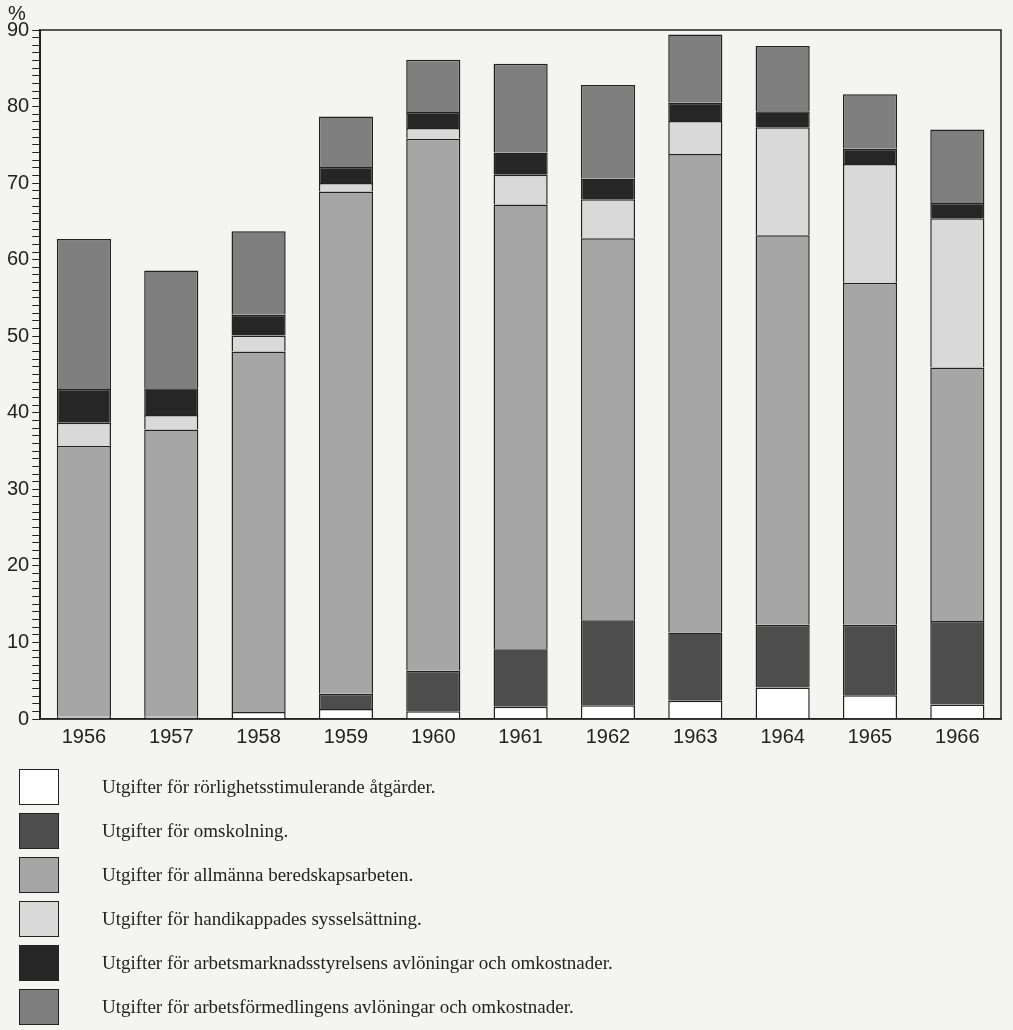 This screenshot has height=1030, width=1013. Describe the element at coordinates (357, 963) in the screenshot. I see `legend-label: Utgifter för arbetsmarknadsstyrelsens avlöningar och omkostnader.` at that location.